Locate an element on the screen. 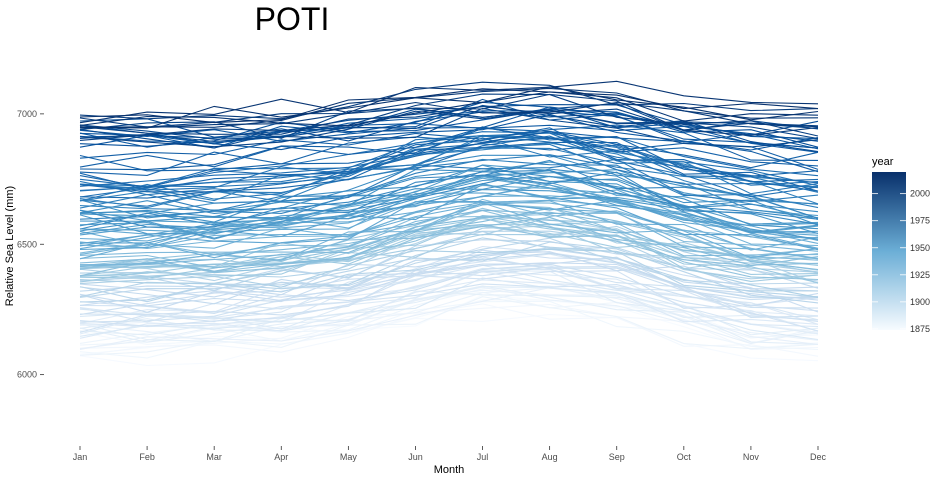 This screenshot has height=480, width=940. legend-tick-label: 1975 is located at coordinates (920, 221).